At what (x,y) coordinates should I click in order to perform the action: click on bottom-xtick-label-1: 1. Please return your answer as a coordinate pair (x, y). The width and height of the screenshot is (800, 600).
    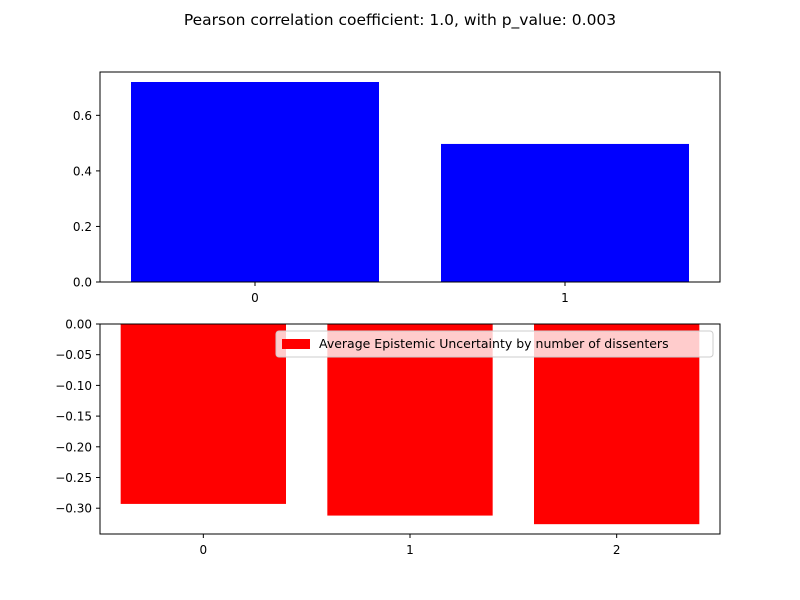
    Looking at the image, I should click on (410, 550).